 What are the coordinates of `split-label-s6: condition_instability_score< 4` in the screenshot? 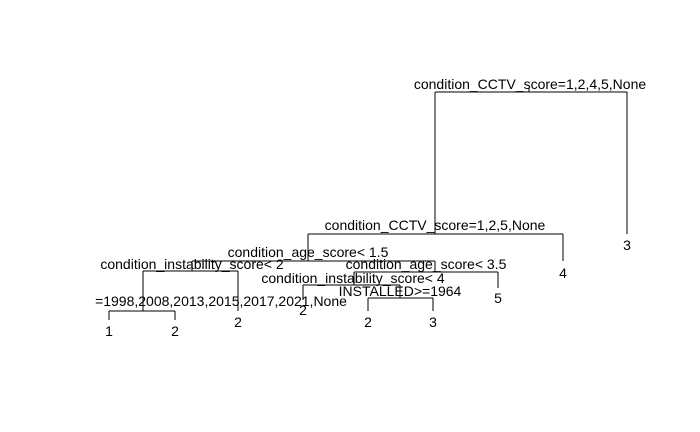 It's located at (352, 278).